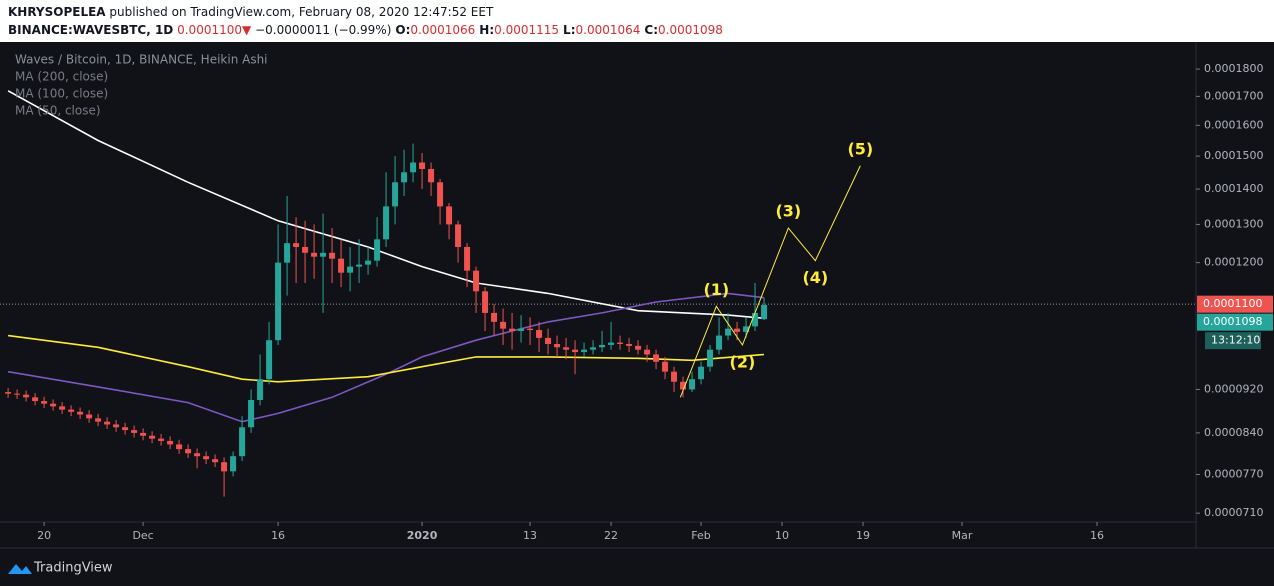 The width and height of the screenshot is (1274, 586). I want to click on wave-label: (1), so click(716, 289).